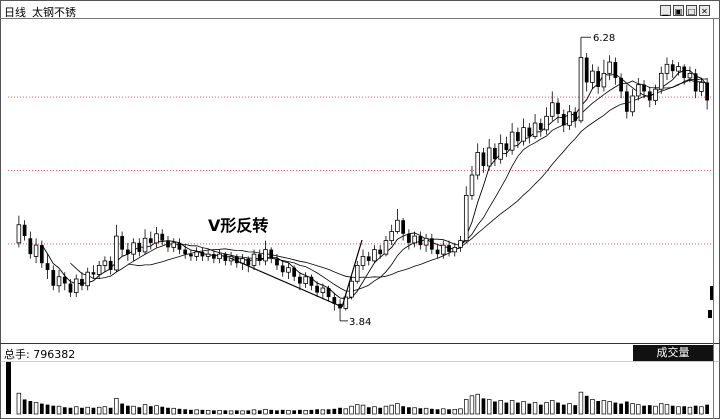 Image resolution: width=720 pixels, height=419 pixels. Describe the element at coordinates (691, 10) in the screenshot. I see `maximize-button: □` at that location.